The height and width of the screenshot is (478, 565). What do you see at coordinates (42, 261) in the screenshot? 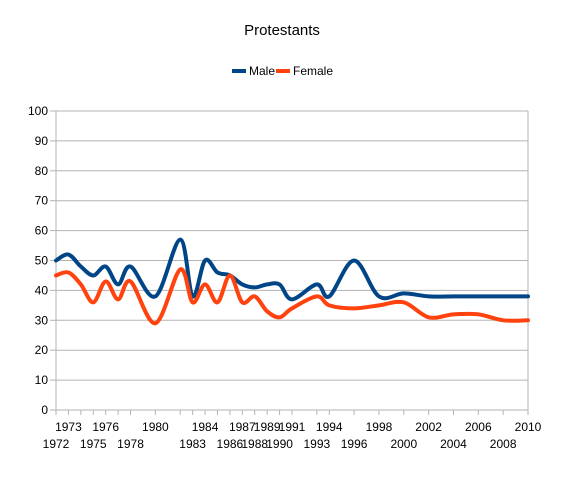
I see `y-tick-label: 50` at bounding box center [42, 261].